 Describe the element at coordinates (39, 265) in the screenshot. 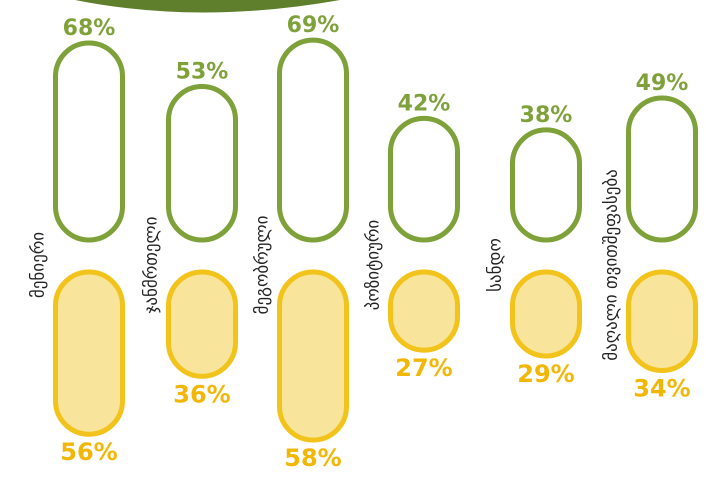

I see `category-label: მენიერი` at that location.